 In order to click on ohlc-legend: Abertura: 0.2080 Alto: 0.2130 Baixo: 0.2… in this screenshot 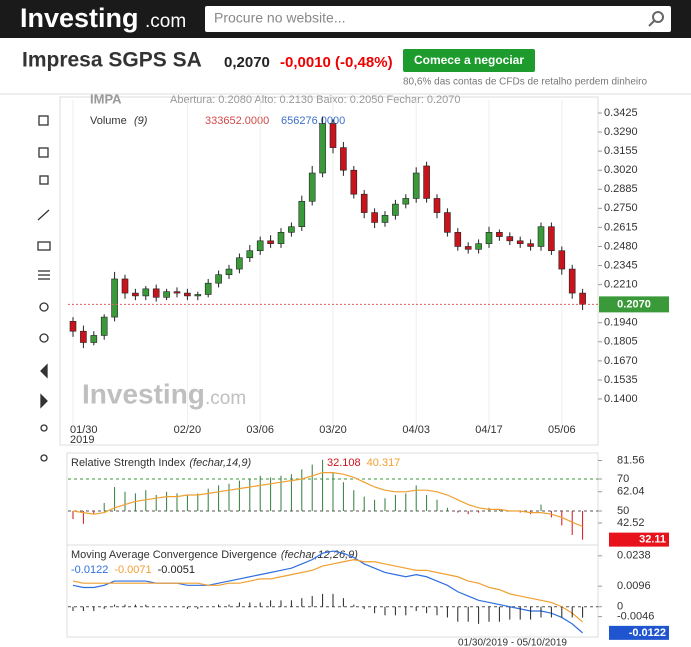, I will do `click(315, 100)`.